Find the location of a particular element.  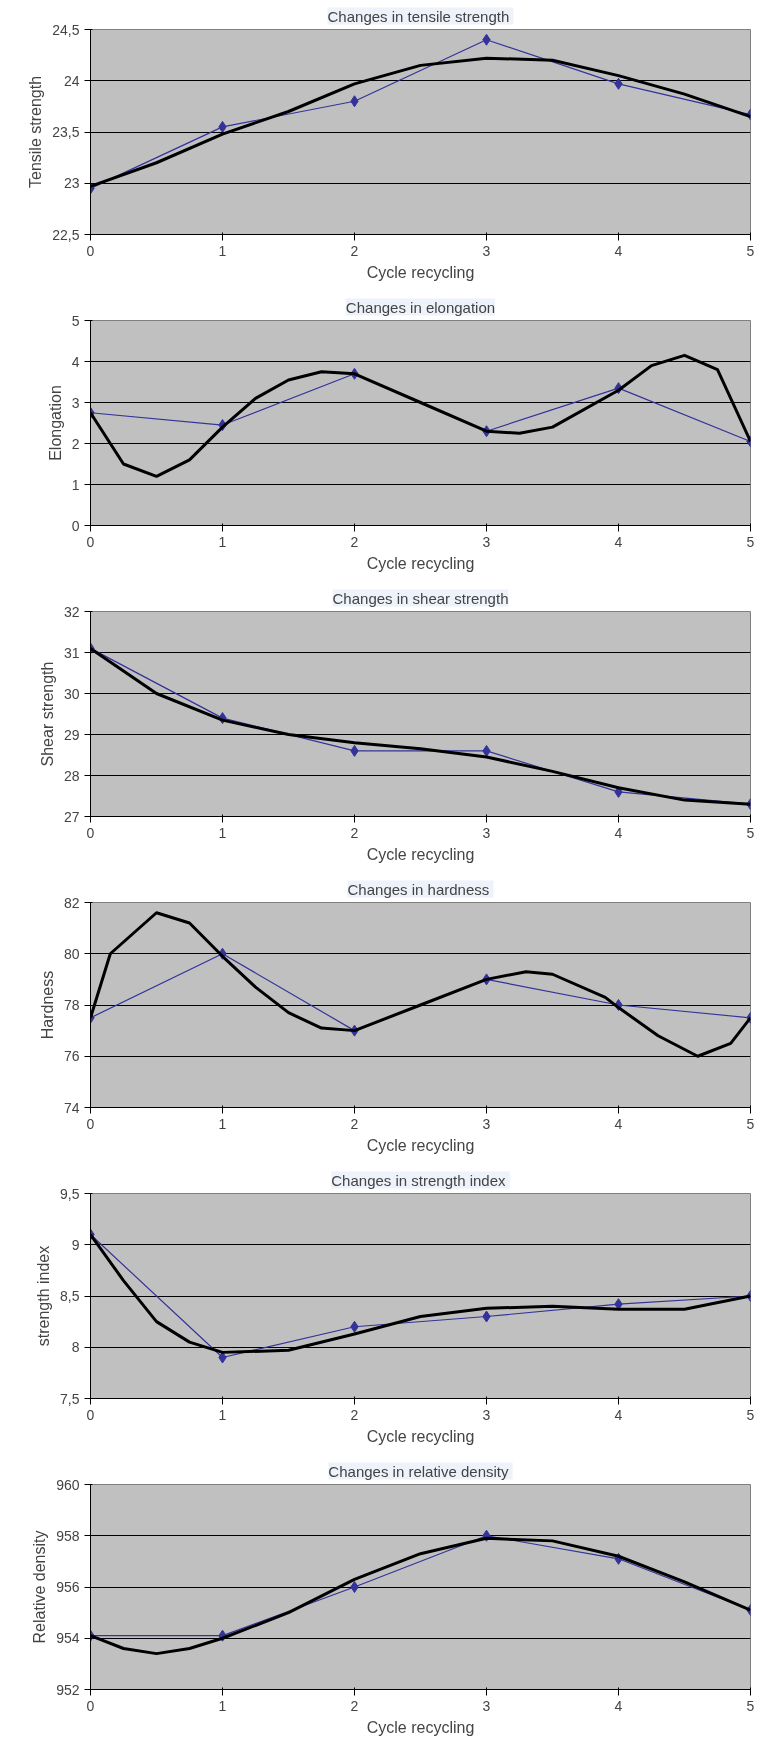

y-tick-label: 22,5 is located at coordinates (66, 234).